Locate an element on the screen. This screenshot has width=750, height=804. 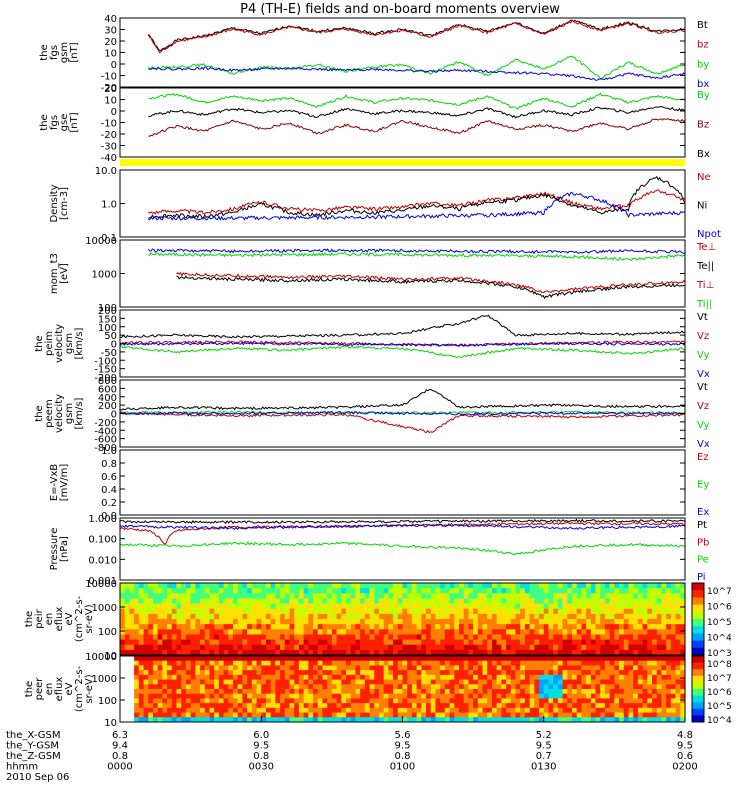
ytick-label: 50 is located at coordinates (110, 336).